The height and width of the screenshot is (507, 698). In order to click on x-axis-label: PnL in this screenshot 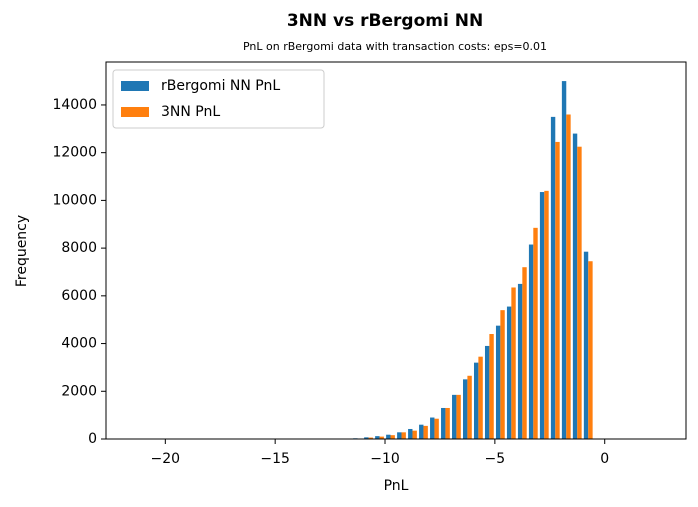, I will do `click(396, 486)`.